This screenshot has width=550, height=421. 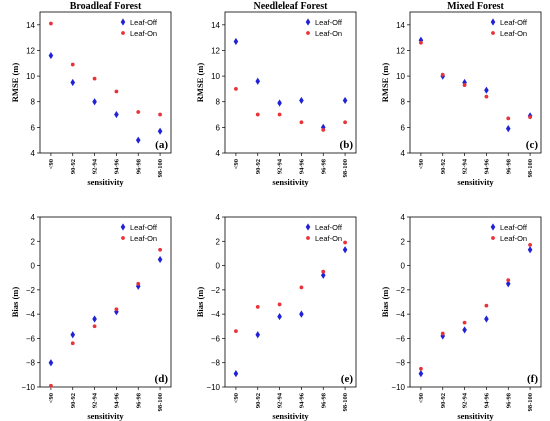 What do you see at coordinates (532, 379) in the screenshot?
I see `panel-label: (f)` at bounding box center [532, 379].